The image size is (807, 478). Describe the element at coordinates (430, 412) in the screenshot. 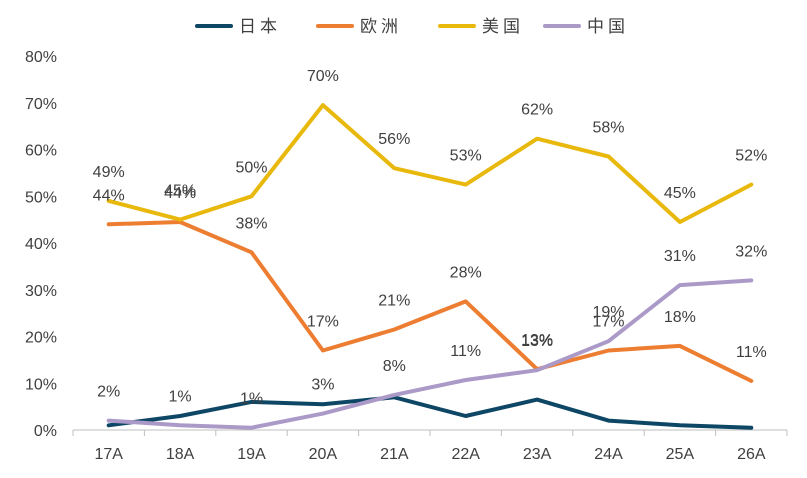

I see `series-line-日本` at that location.